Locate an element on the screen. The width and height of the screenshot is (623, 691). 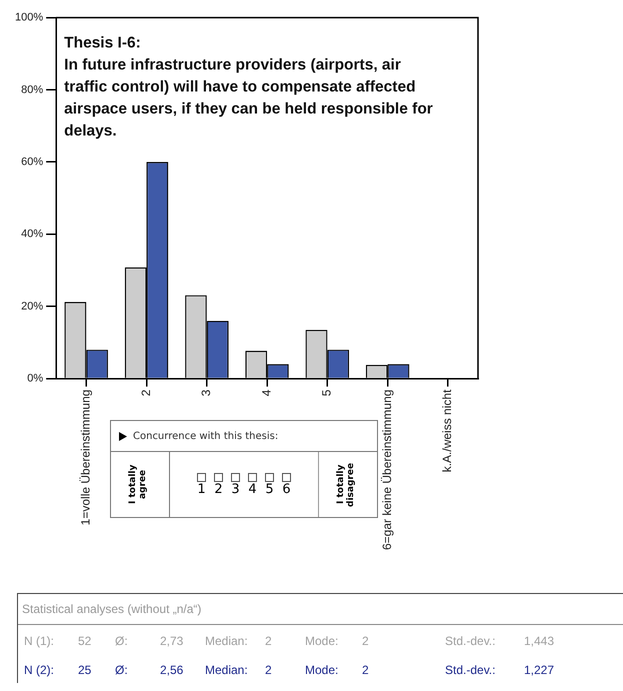
y-tick-label: 20% is located at coordinates (32, 306).